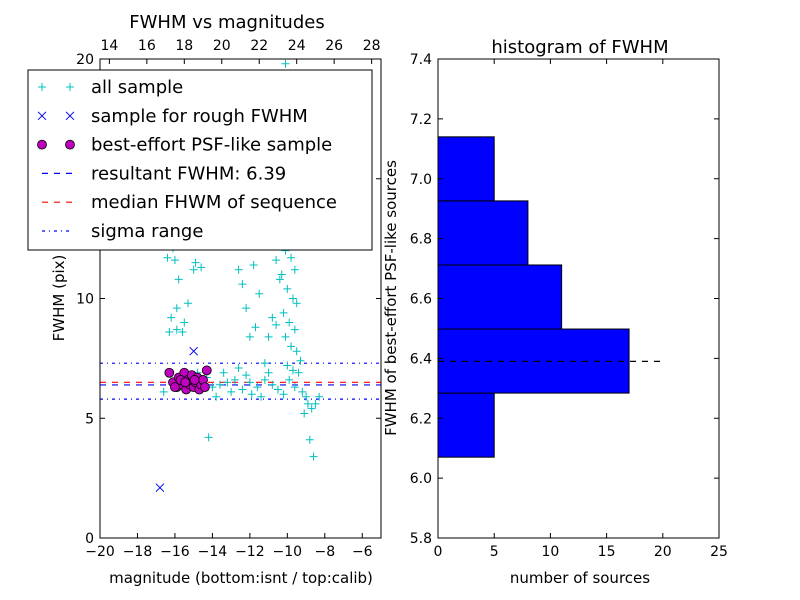 The height and width of the screenshot is (600, 800). I want to click on legend-entry: median FHWM of sequence, so click(189, 202).